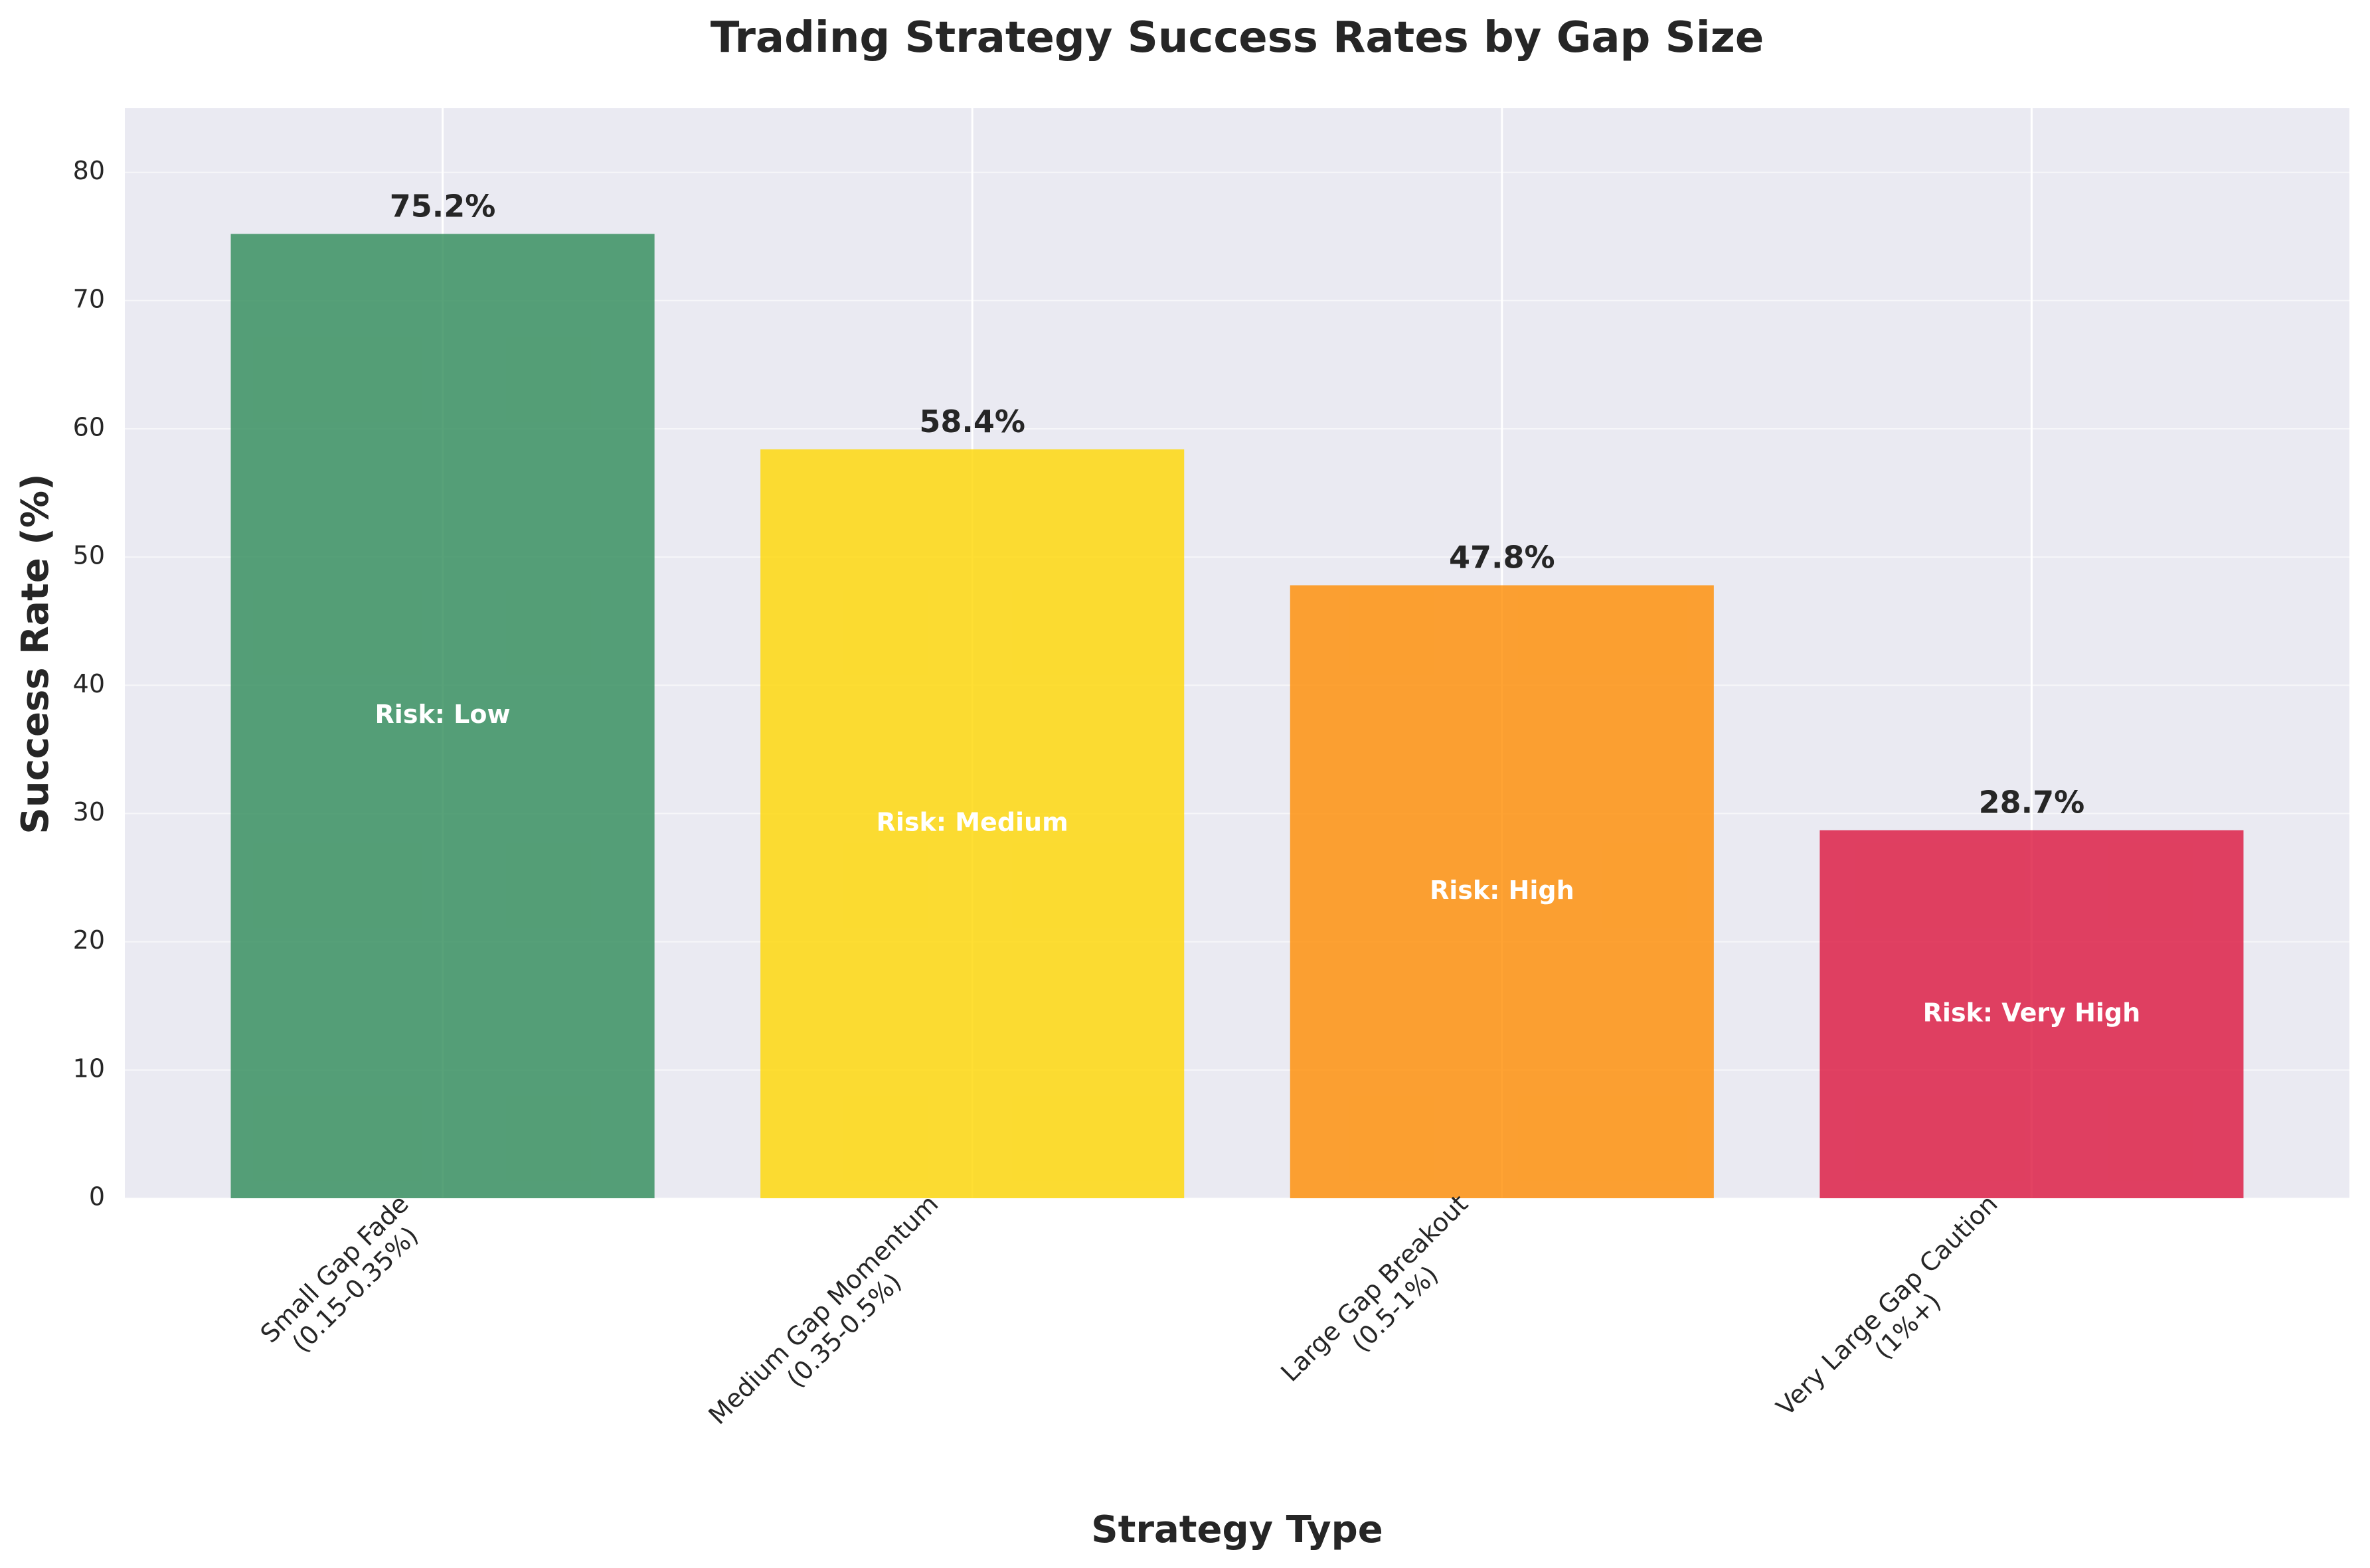 This screenshot has width=2370, height=1568. I want to click on y-tick-label: 40, so click(89, 684).